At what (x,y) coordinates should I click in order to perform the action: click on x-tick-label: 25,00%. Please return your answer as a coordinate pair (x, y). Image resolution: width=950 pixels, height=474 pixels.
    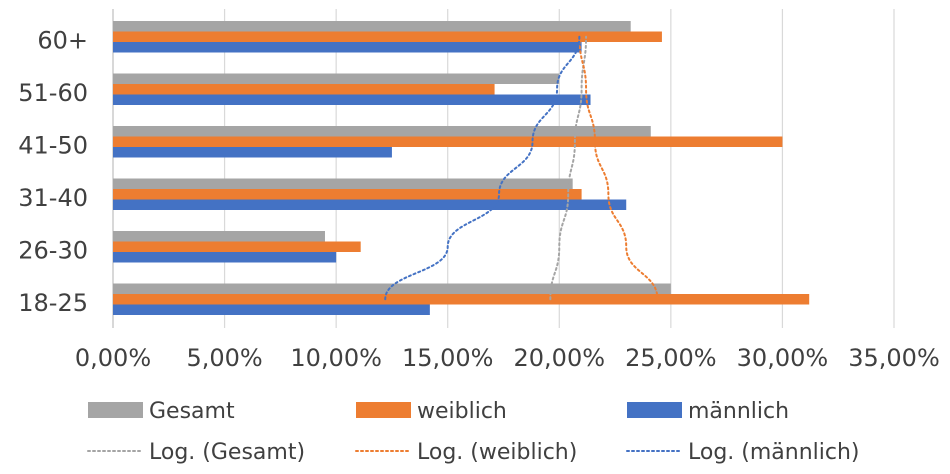
    Looking at the image, I should click on (671, 358).